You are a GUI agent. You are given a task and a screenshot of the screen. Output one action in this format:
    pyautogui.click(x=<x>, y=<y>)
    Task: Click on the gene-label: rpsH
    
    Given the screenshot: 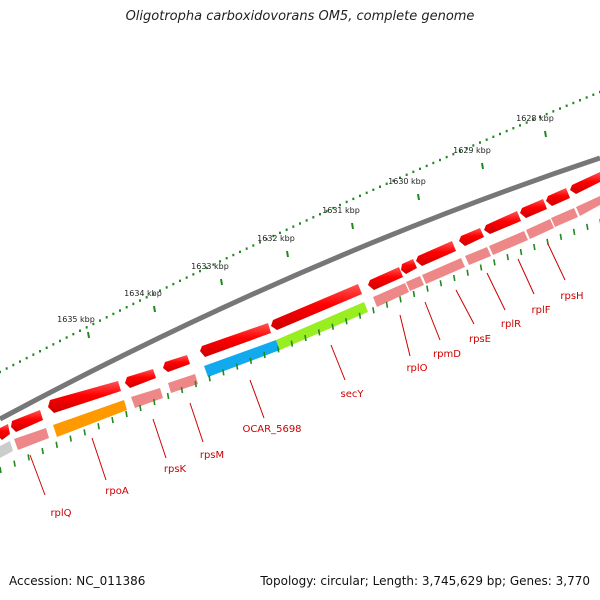 What is the action you would take?
    pyautogui.click(x=571, y=296)
    